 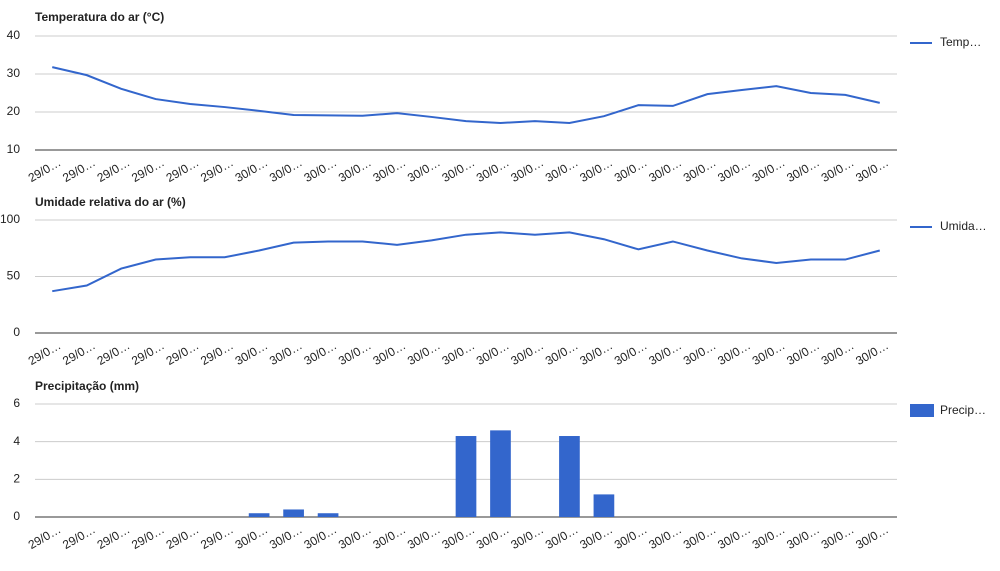 I want to click on y-tick-label: 40, so click(x=14, y=35).